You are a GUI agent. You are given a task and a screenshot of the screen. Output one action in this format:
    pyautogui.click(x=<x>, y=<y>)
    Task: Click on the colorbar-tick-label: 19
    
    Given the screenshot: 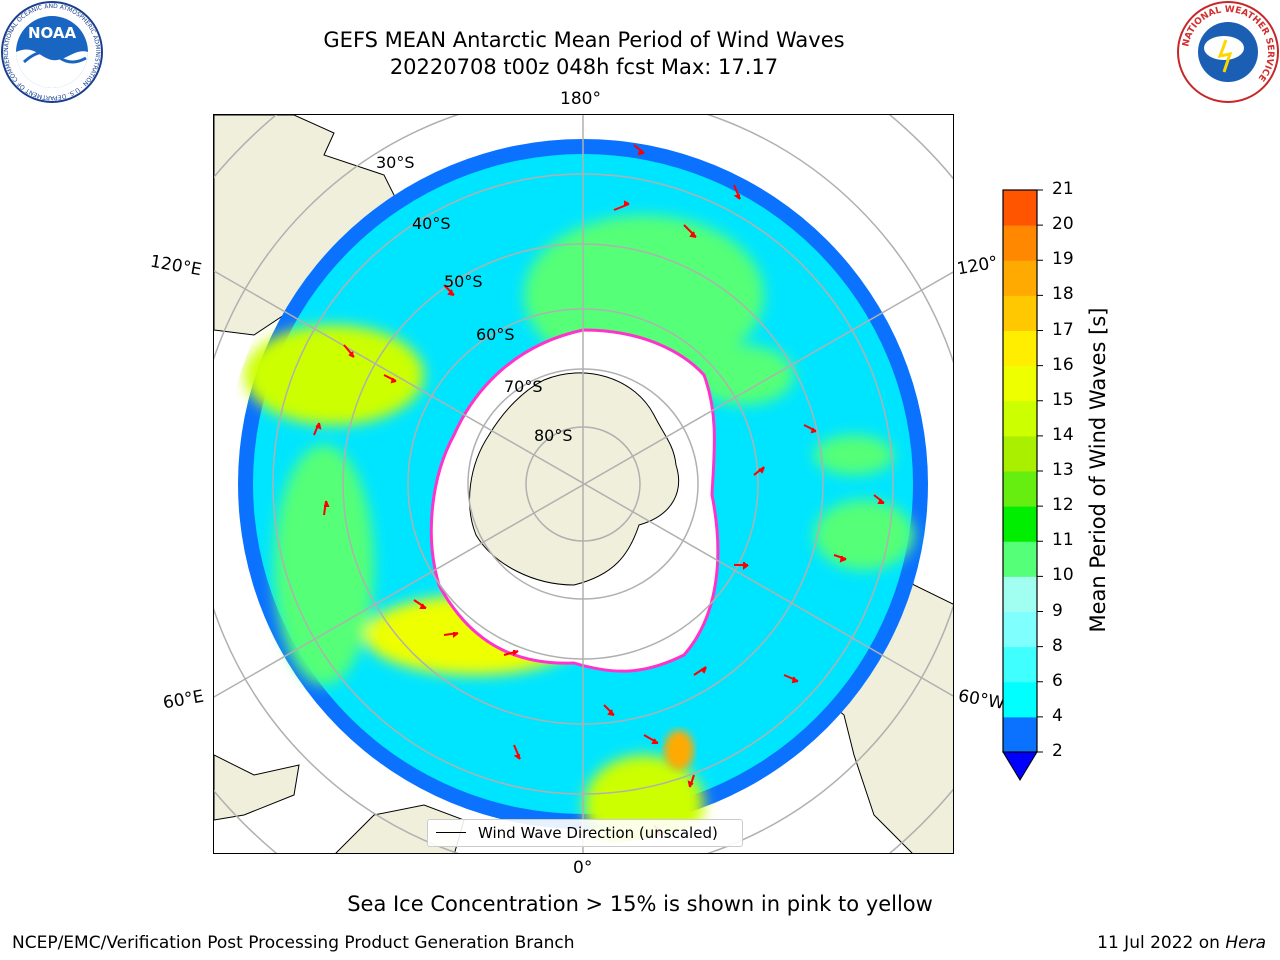 What is the action you would take?
    pyautogui.click(x=1063, y=259)
    